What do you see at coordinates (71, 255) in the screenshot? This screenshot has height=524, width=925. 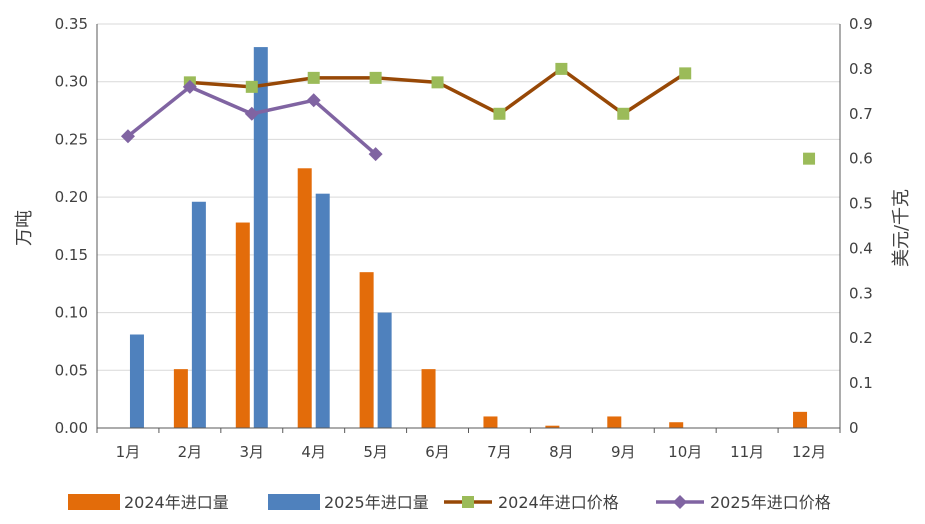 I see `left-tick-label: 0.15` at bounding box center [71, 255].